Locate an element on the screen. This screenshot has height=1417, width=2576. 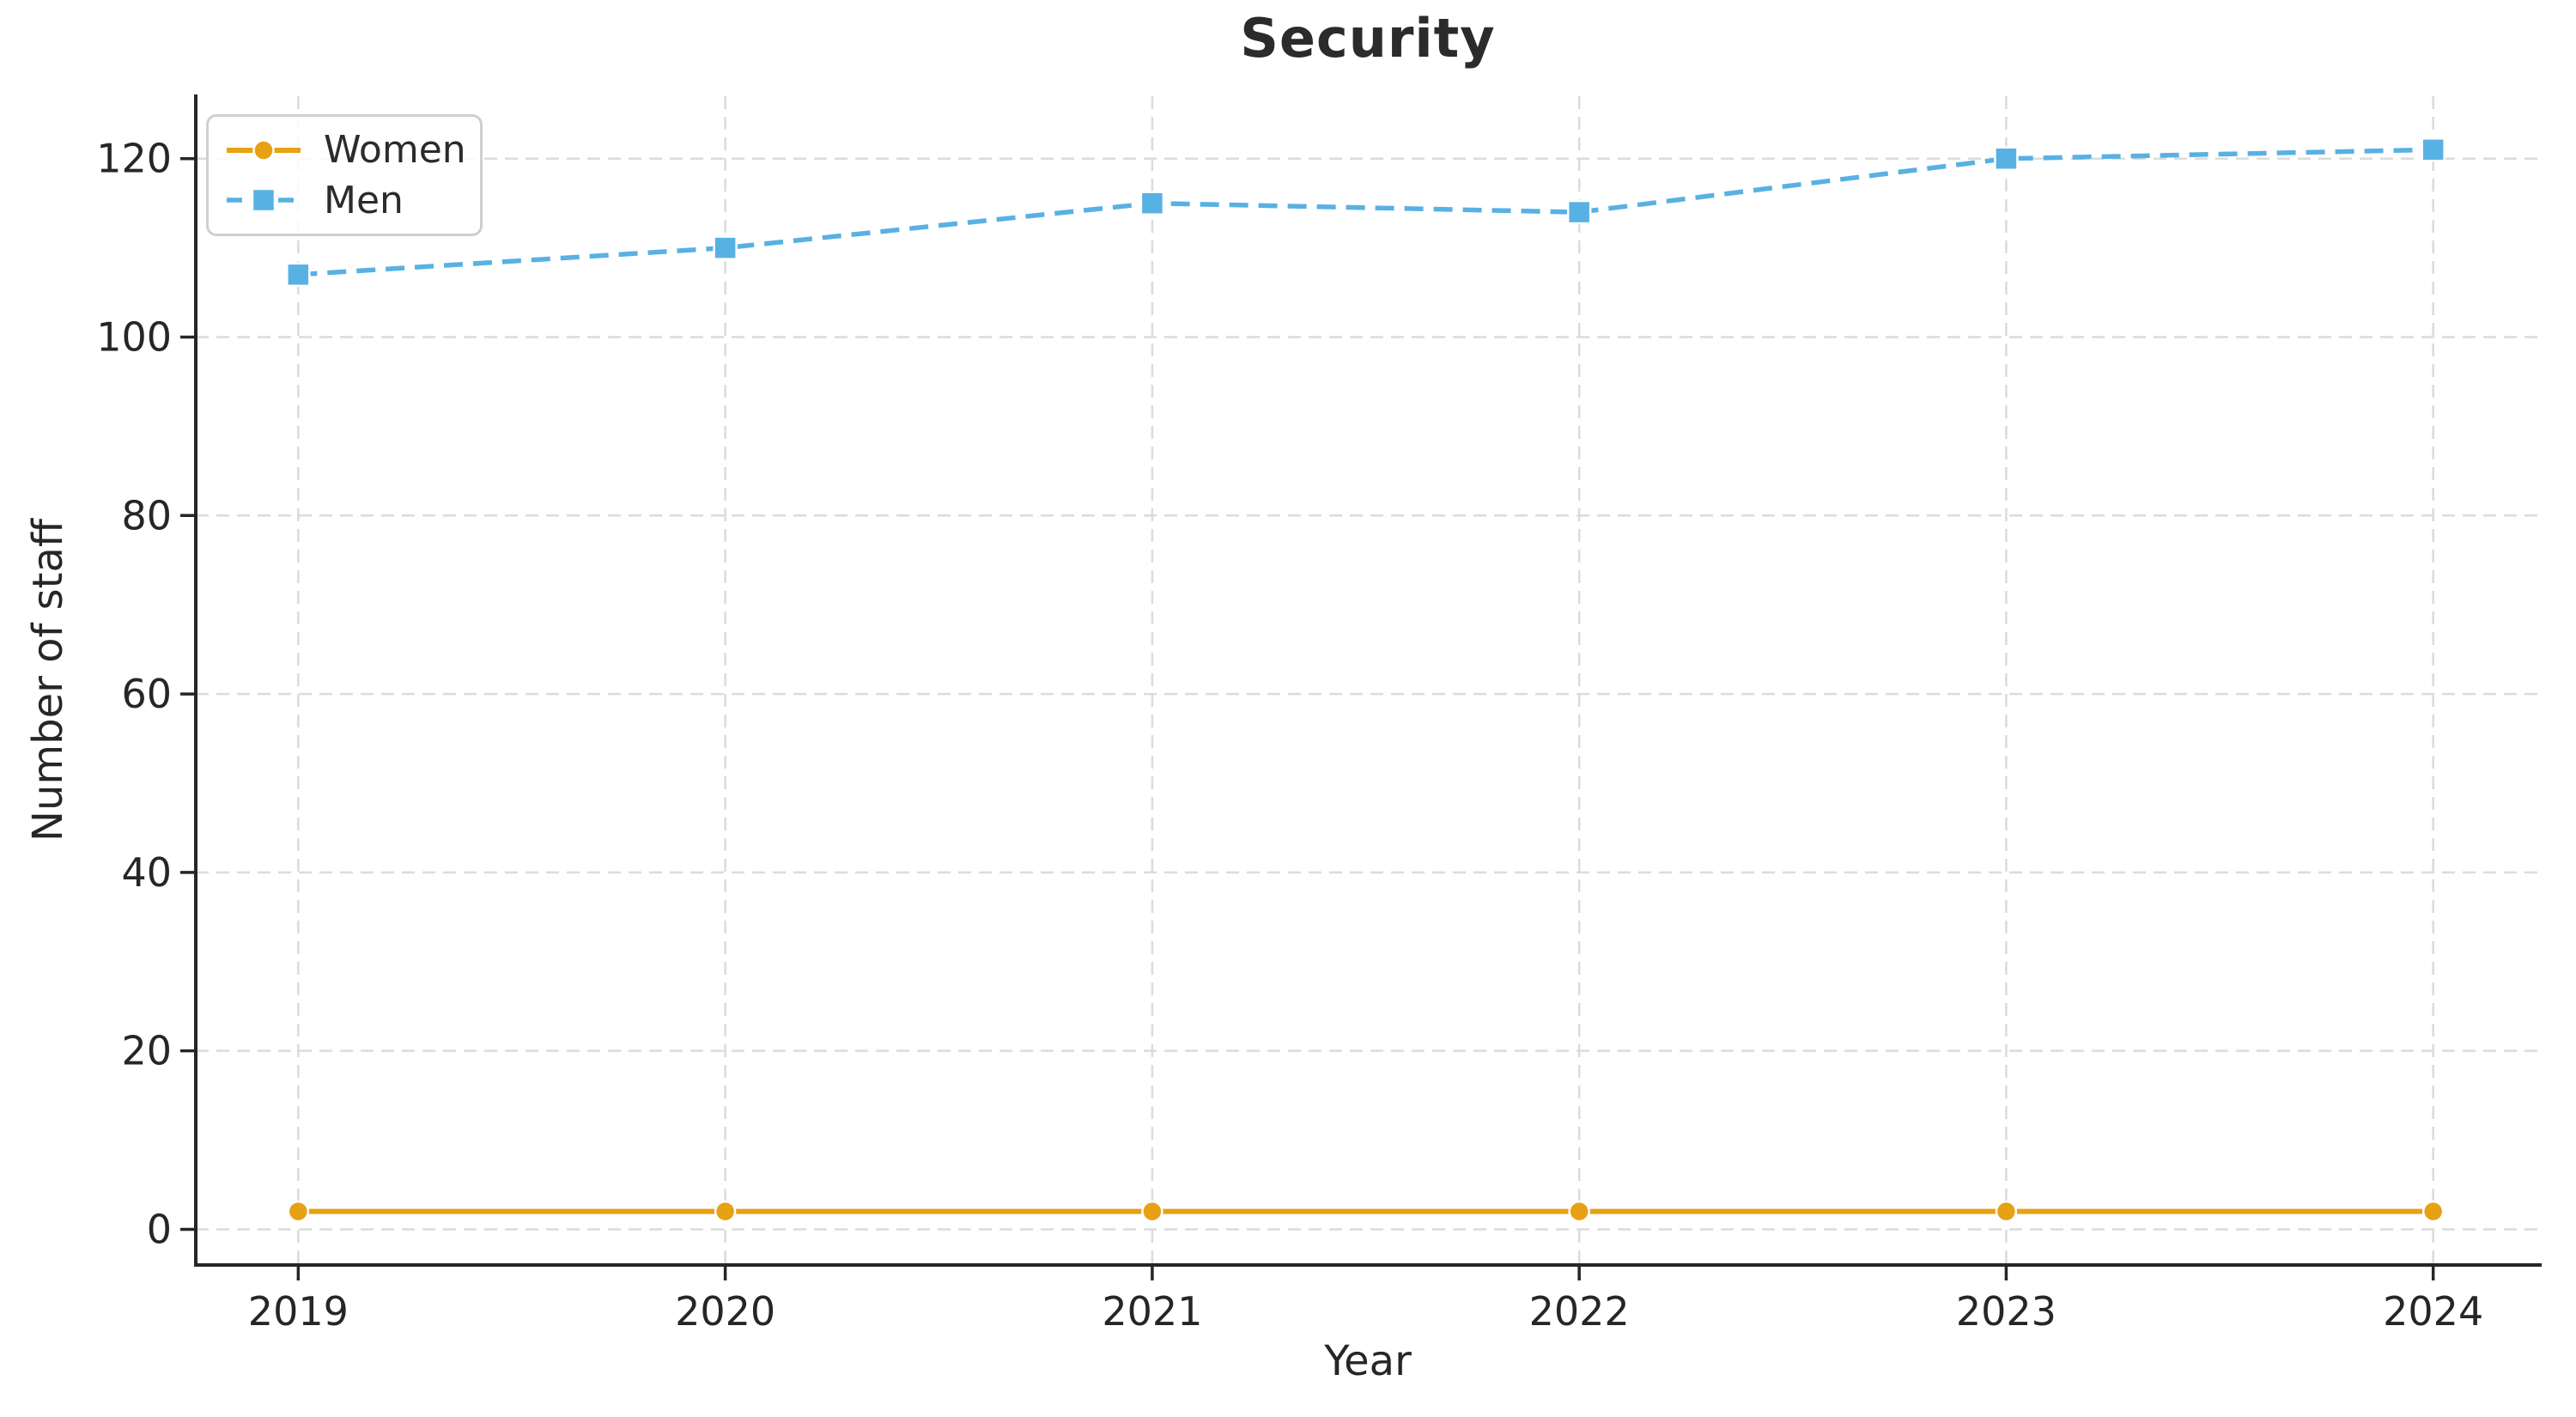
ytick-label-80: 80 is located at coordinates (146, 515).